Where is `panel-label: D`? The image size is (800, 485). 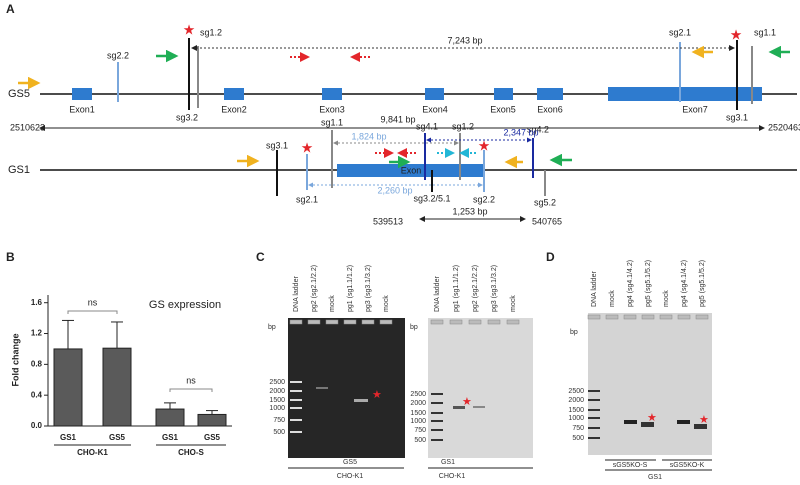 panel-label: D is located at coordinates (550, 257).